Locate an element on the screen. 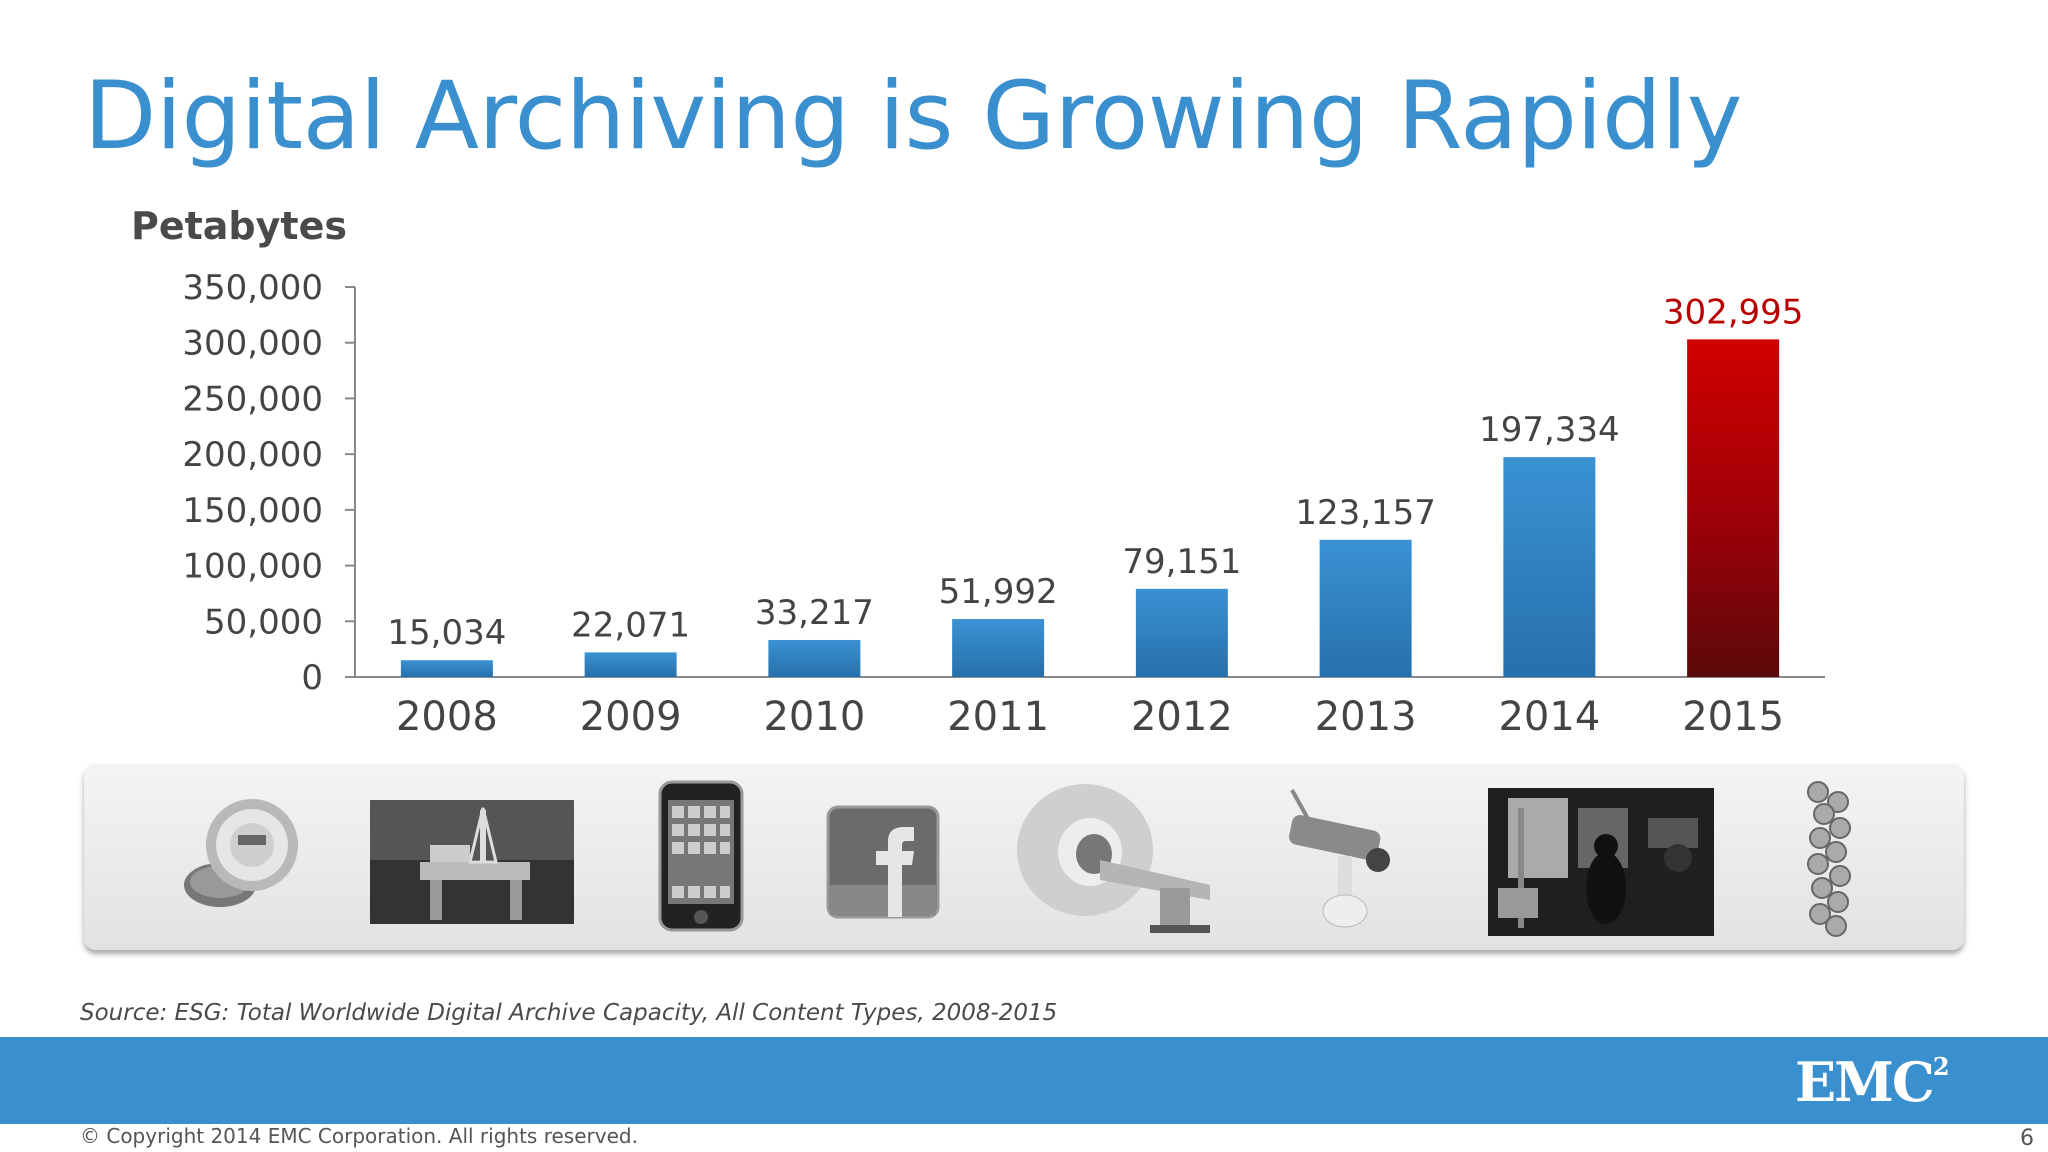 The height and width of the screenshot is (1152, 2048). y-tick-label: 350,000 is located at coordinates (252, 288).